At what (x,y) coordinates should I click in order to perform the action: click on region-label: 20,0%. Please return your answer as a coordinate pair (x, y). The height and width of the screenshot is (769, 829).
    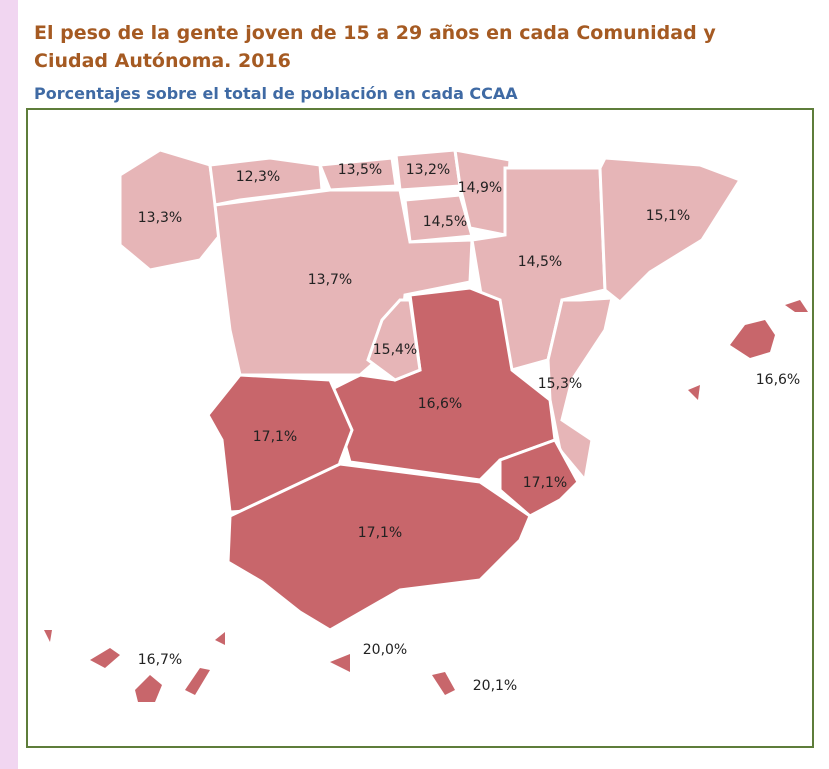
    Looking at the image, I should click on (385, 650).